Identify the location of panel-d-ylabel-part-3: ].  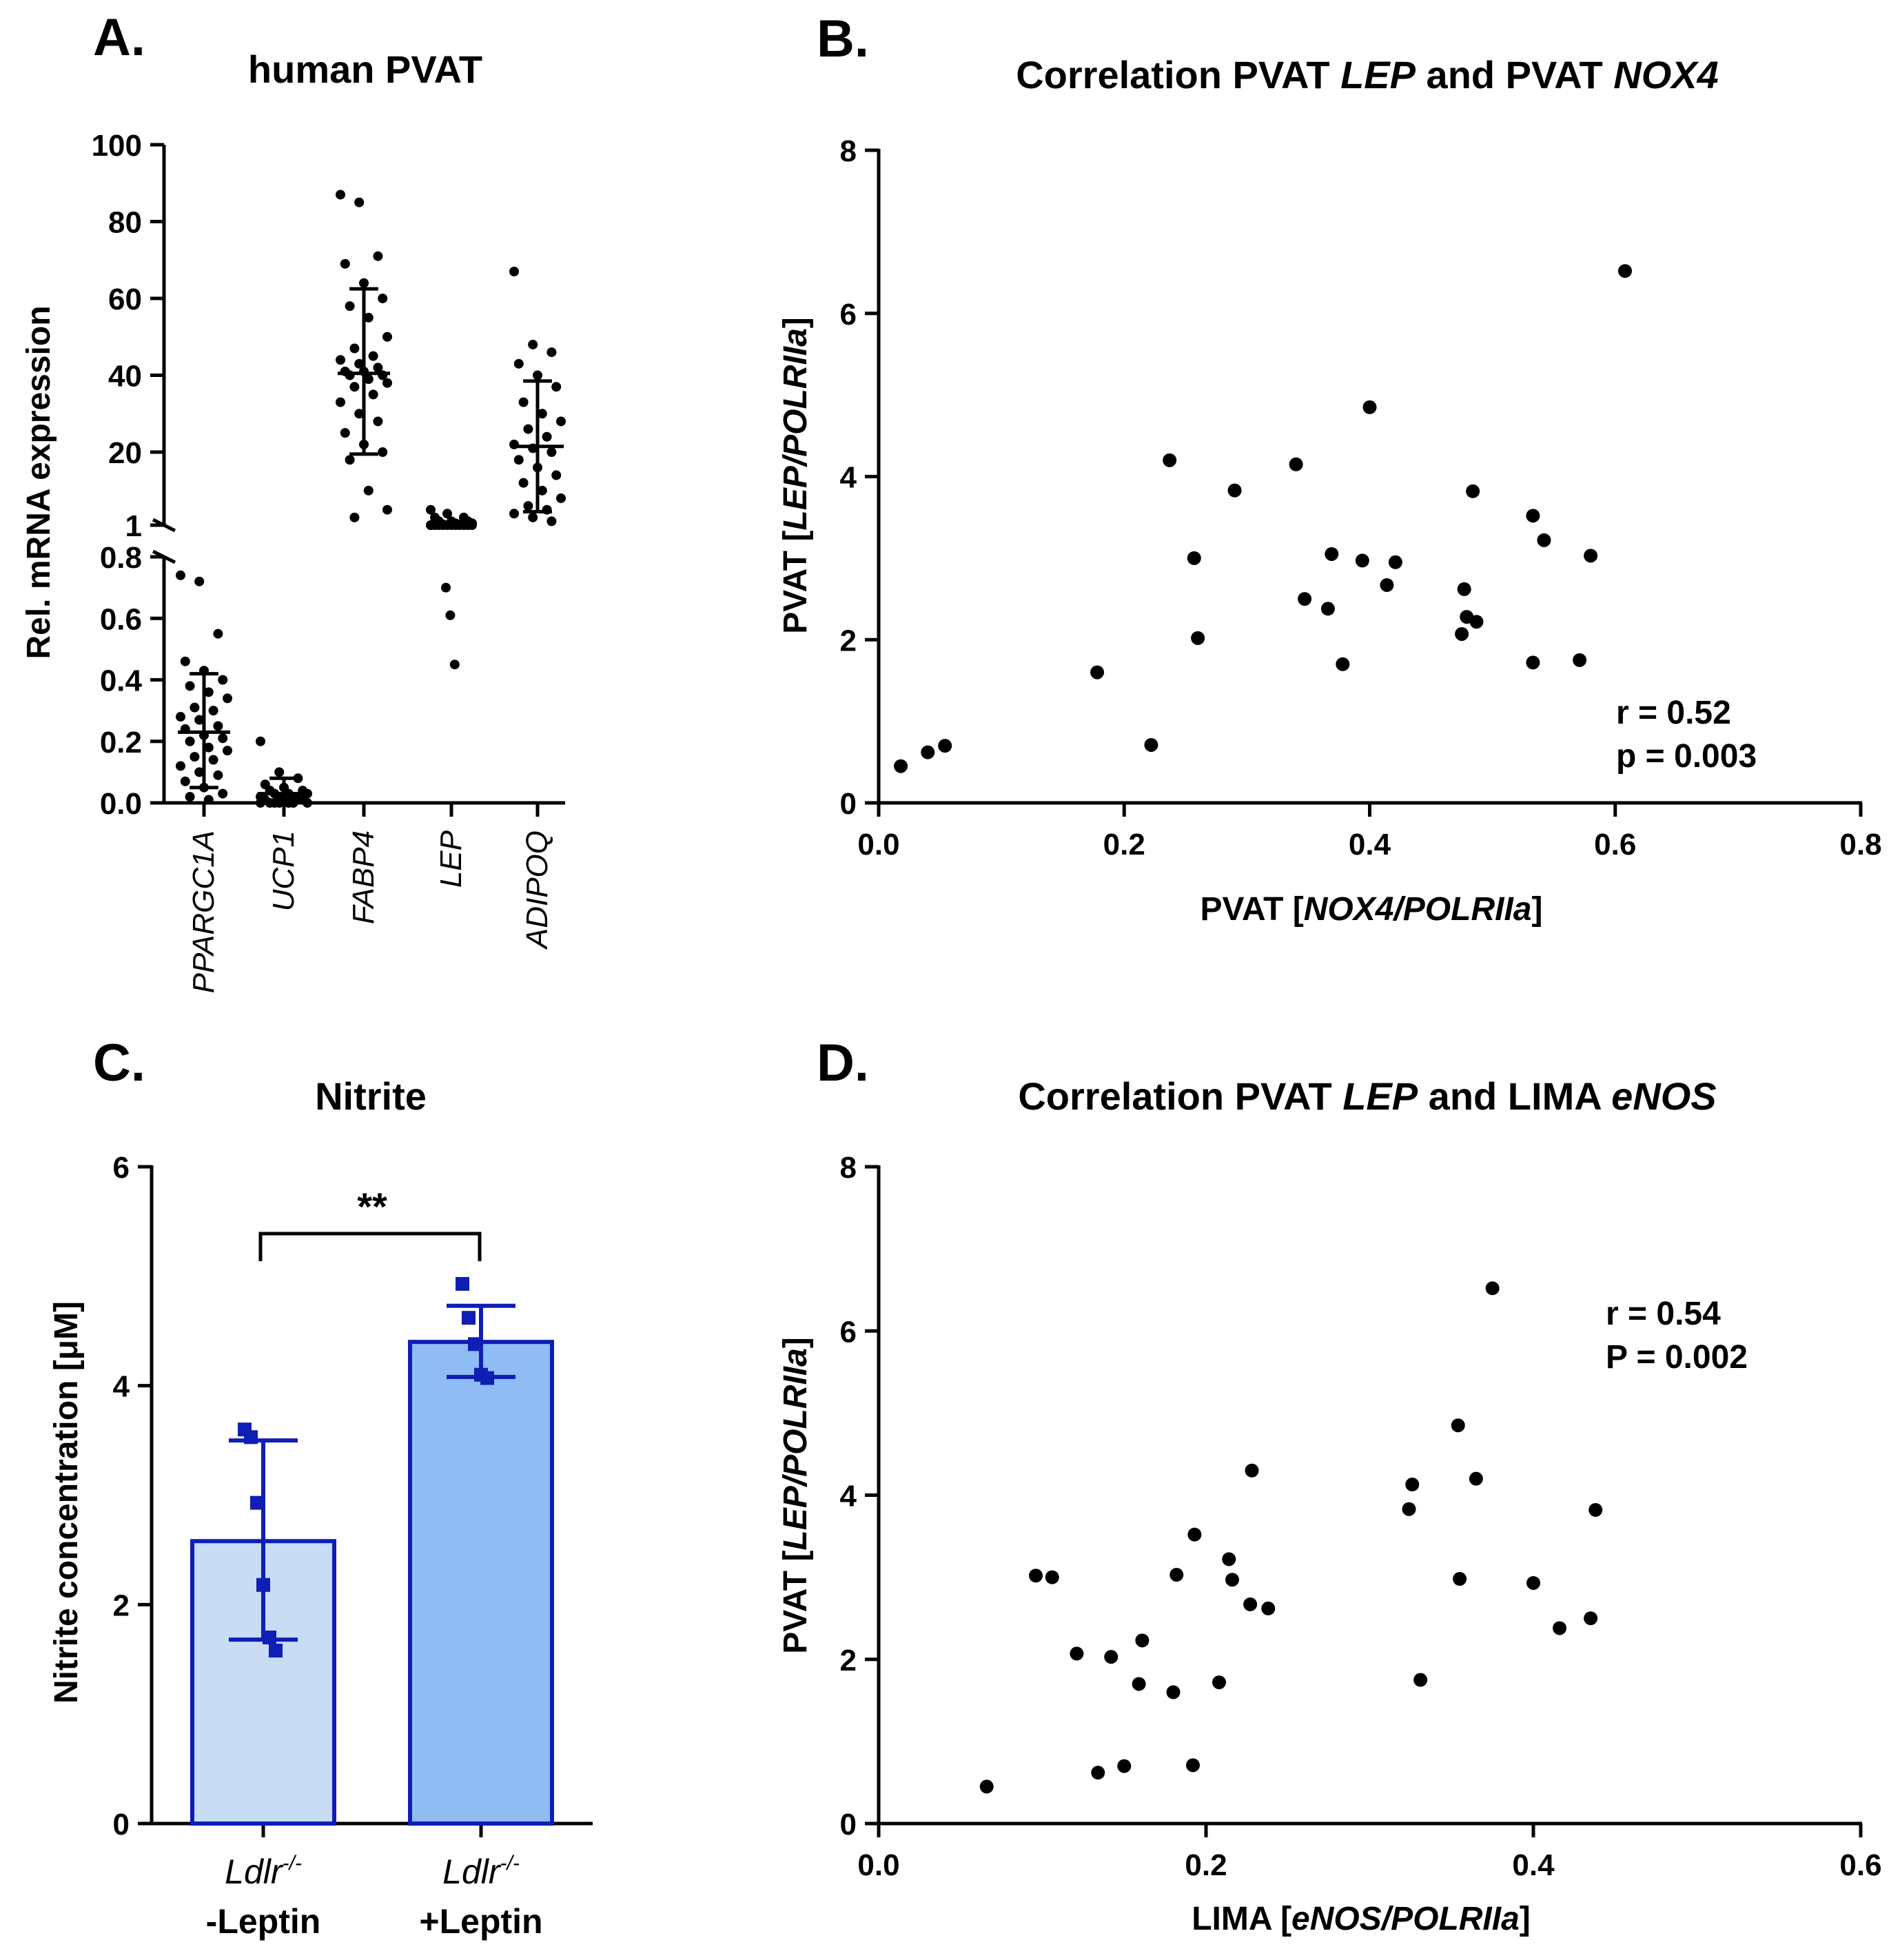
(796, 1342).